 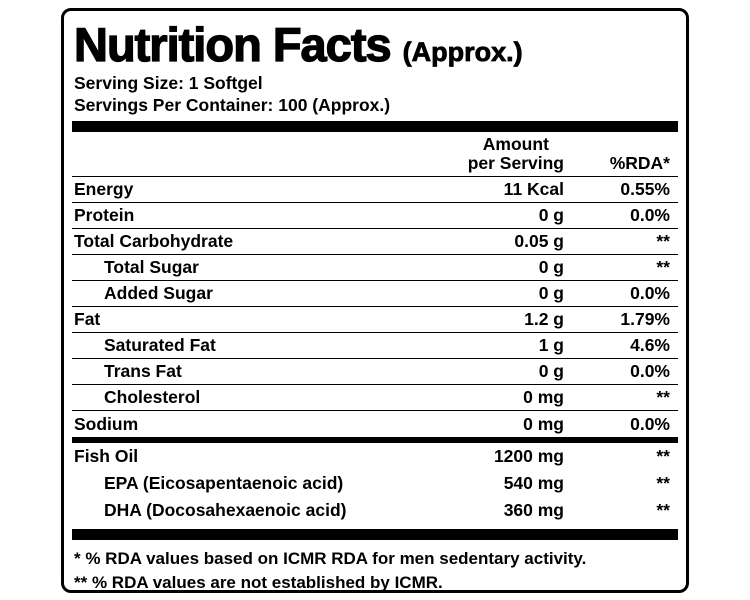 What do you see at coordinates (232, 105) in the screenshot?
I see `servings-per-container-line: Servings Per Container: 100 (Approx.)` at bounding box center [232, 105].